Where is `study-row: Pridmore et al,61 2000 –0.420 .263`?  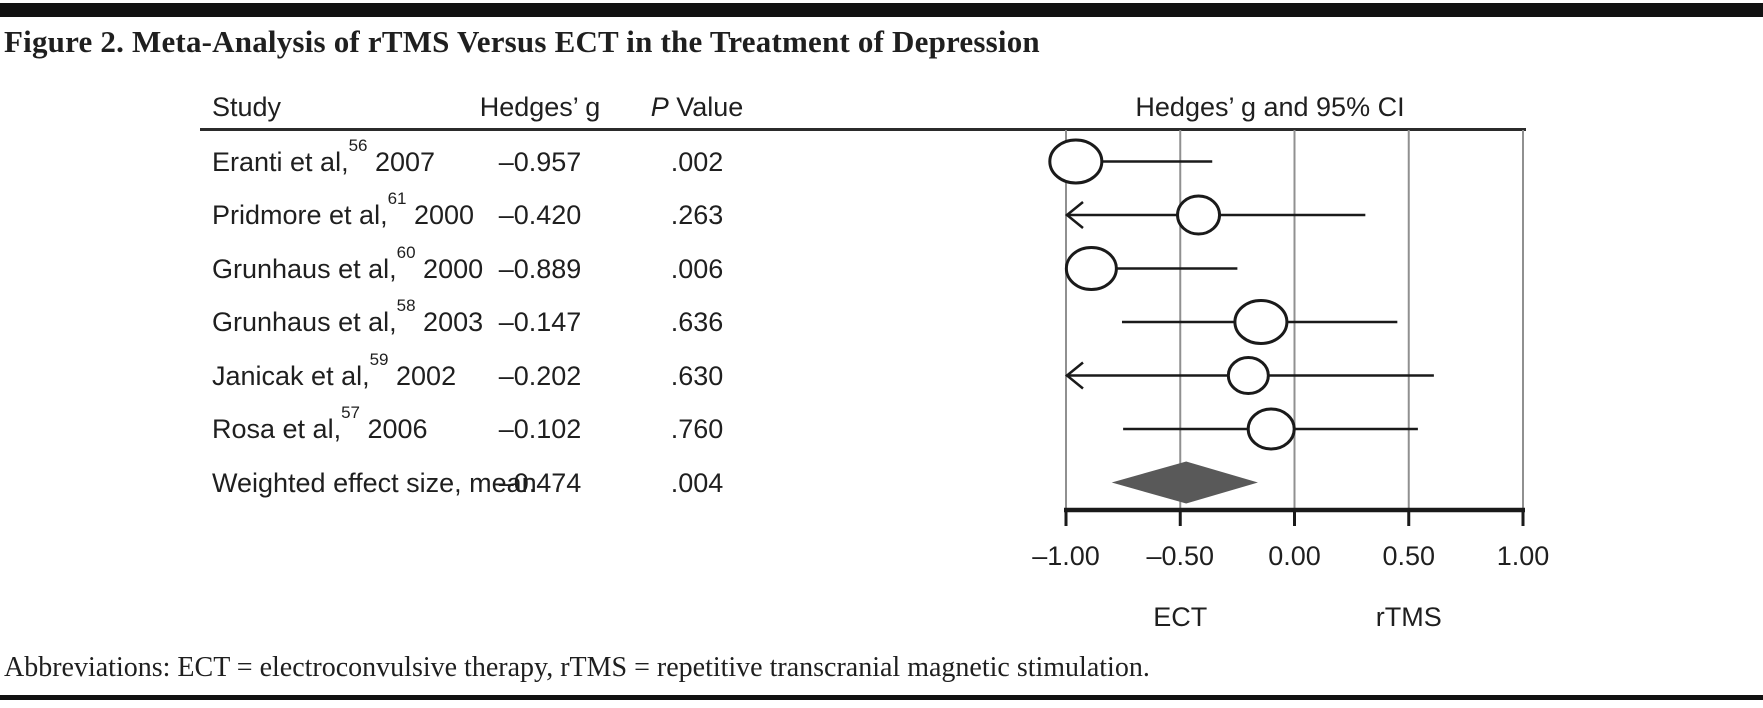
study-row: Pridmore et al,61 2000 –0.420 .263 is located at coordinates (881, 211).